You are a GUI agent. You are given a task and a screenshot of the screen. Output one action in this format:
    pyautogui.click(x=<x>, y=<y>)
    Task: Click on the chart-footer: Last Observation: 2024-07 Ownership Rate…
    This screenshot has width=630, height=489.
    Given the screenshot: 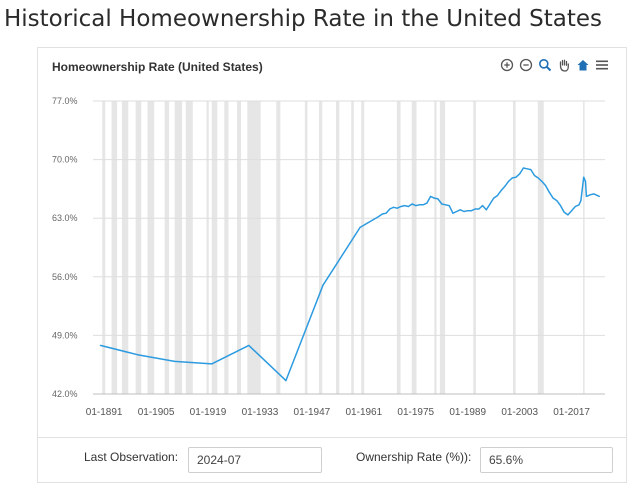 What is the action you would take?
    pyautogui.click(x=332, y=460)
    